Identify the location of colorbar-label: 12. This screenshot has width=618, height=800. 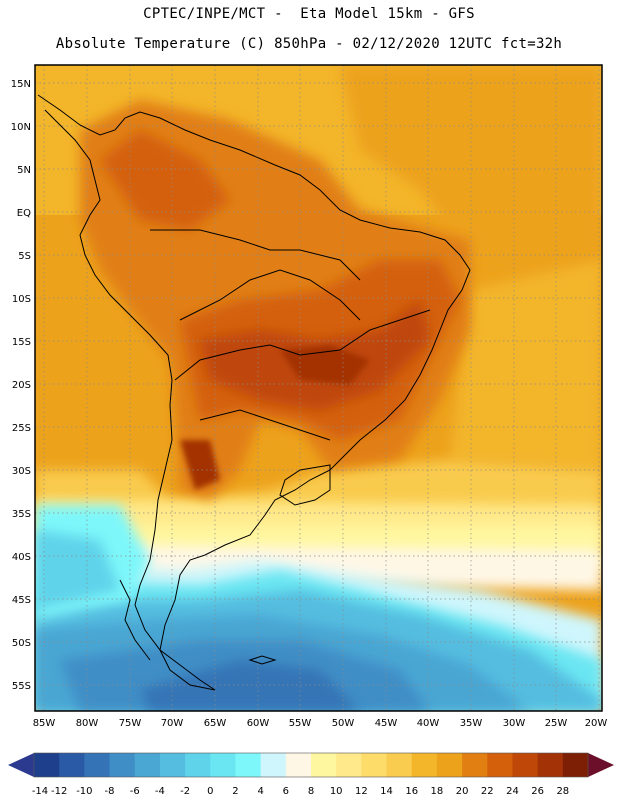
(361, 791).